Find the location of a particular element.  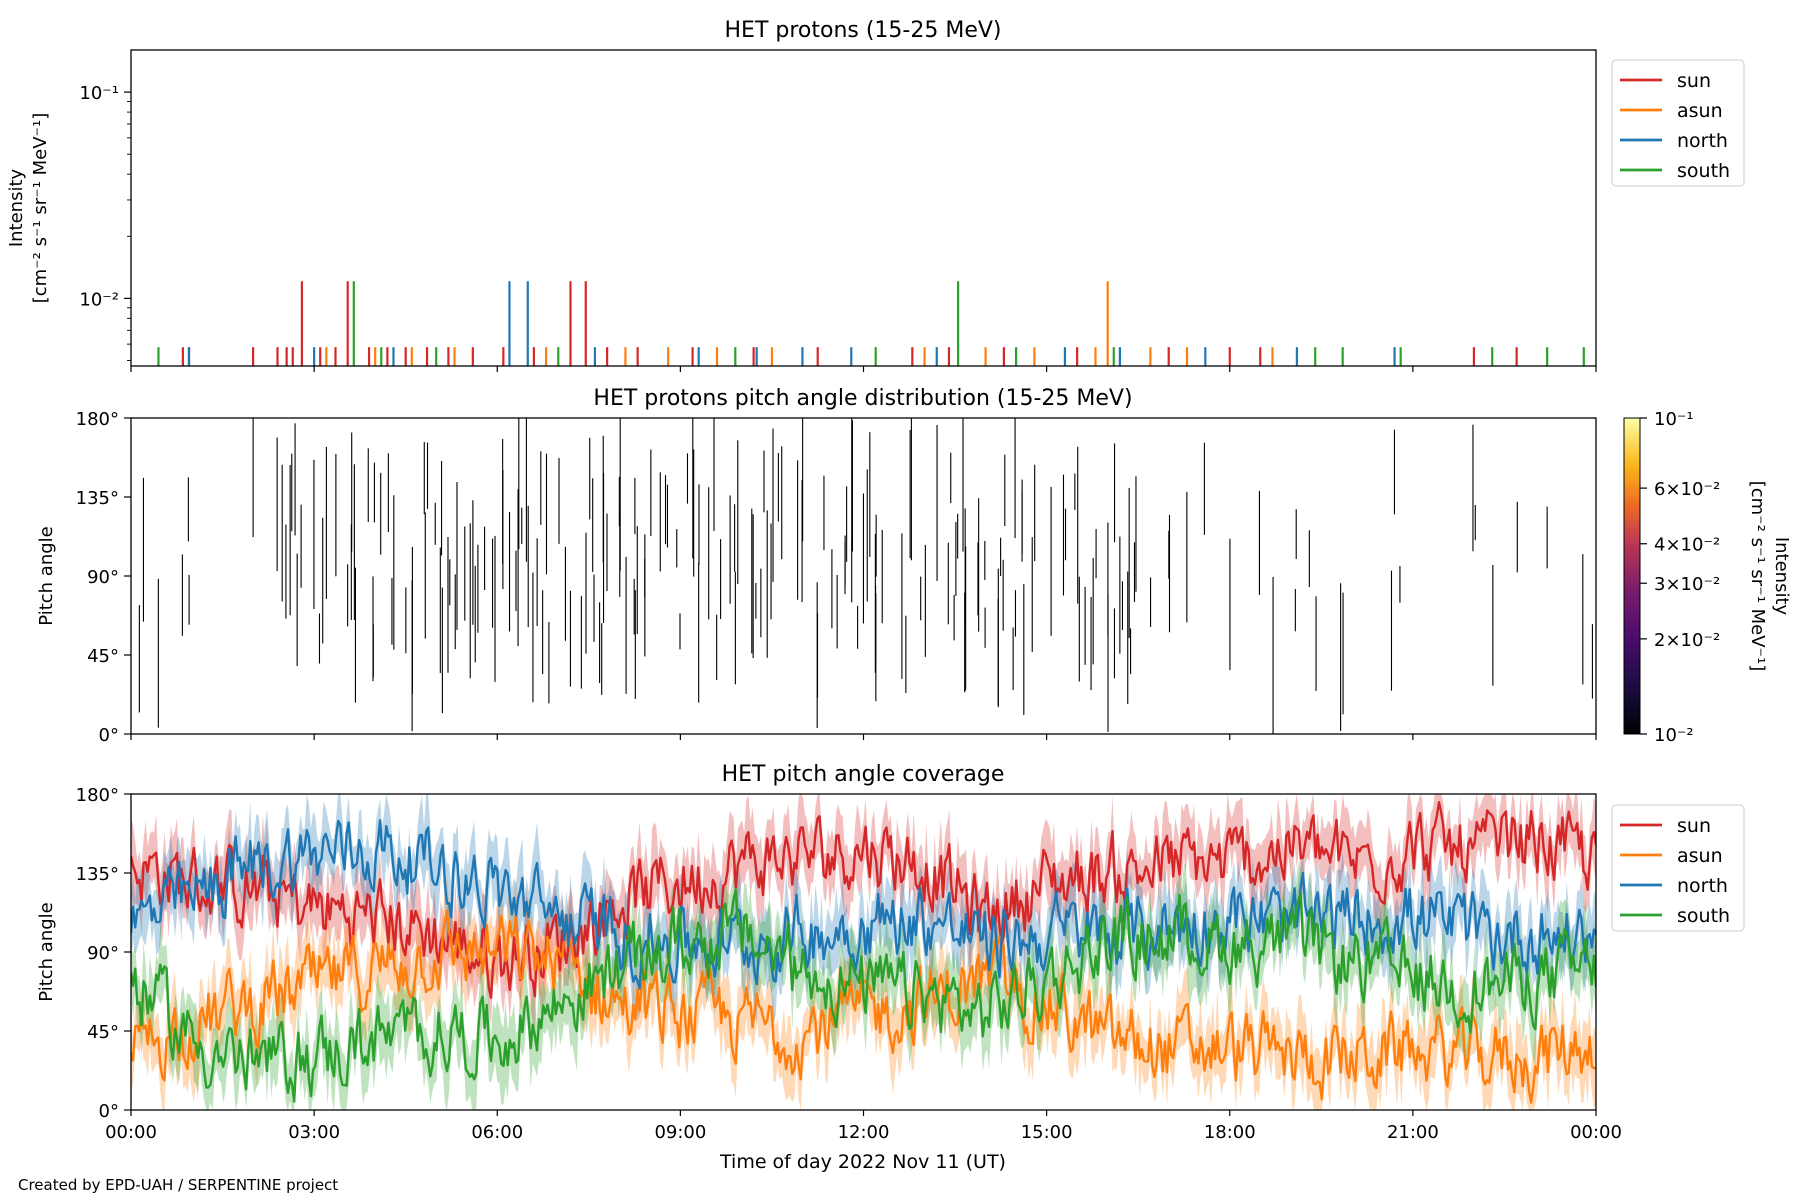

panel1-series is located at coordinates (871, 323).